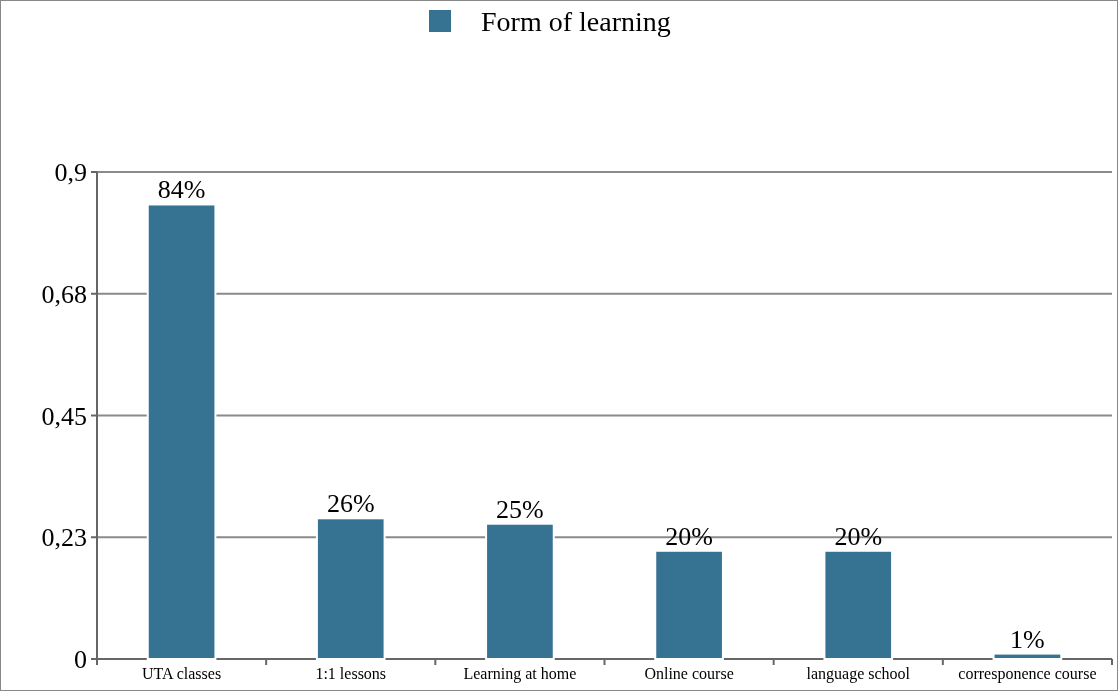  I want to click on y-tick-label: 0, so click(80, 660).